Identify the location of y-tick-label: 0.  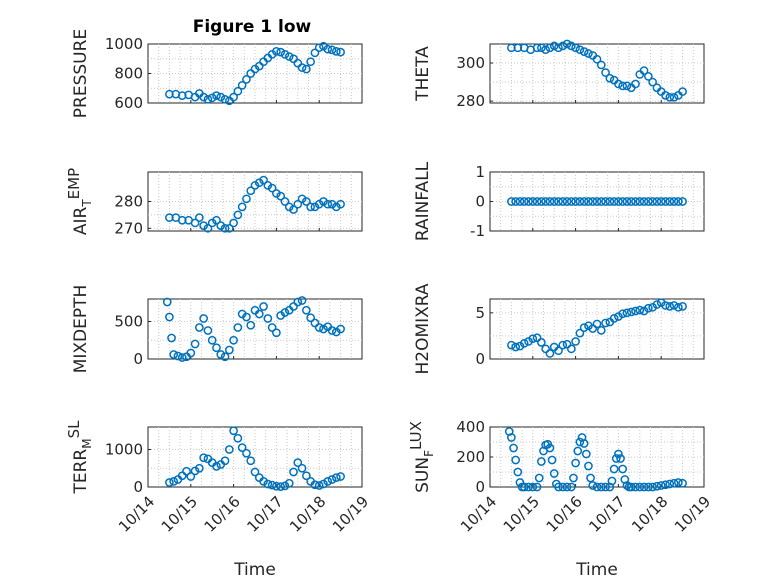
(480, 202).